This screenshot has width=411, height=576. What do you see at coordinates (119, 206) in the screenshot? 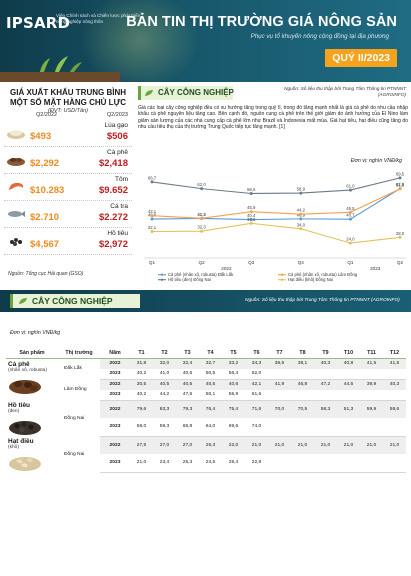
I see `export-item-name: Cá tra` at bounding box center [119, 206].